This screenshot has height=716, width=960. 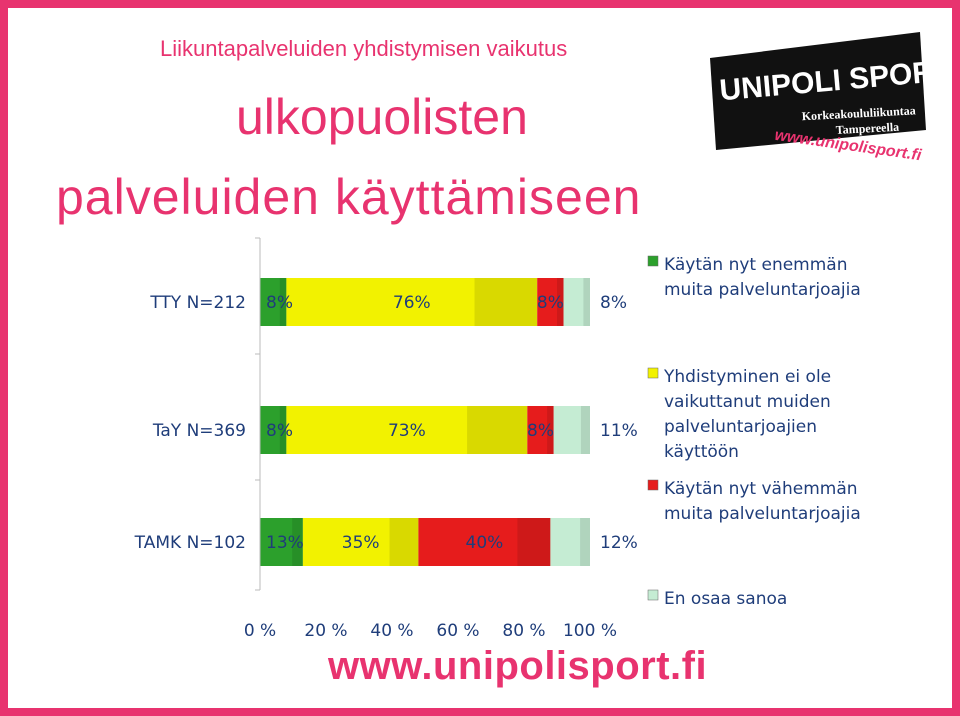 I want to click on logo-tagline2: Tampereella, so click(x=867, y=128).